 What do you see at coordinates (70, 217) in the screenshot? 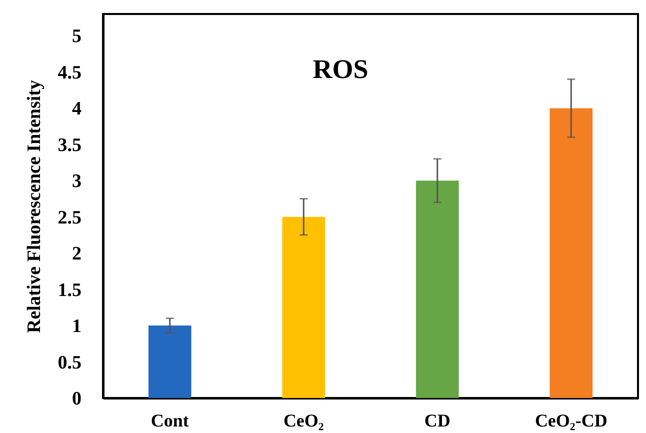
I see `y-tick-label: 2.5` at bounding box center [70, 217].